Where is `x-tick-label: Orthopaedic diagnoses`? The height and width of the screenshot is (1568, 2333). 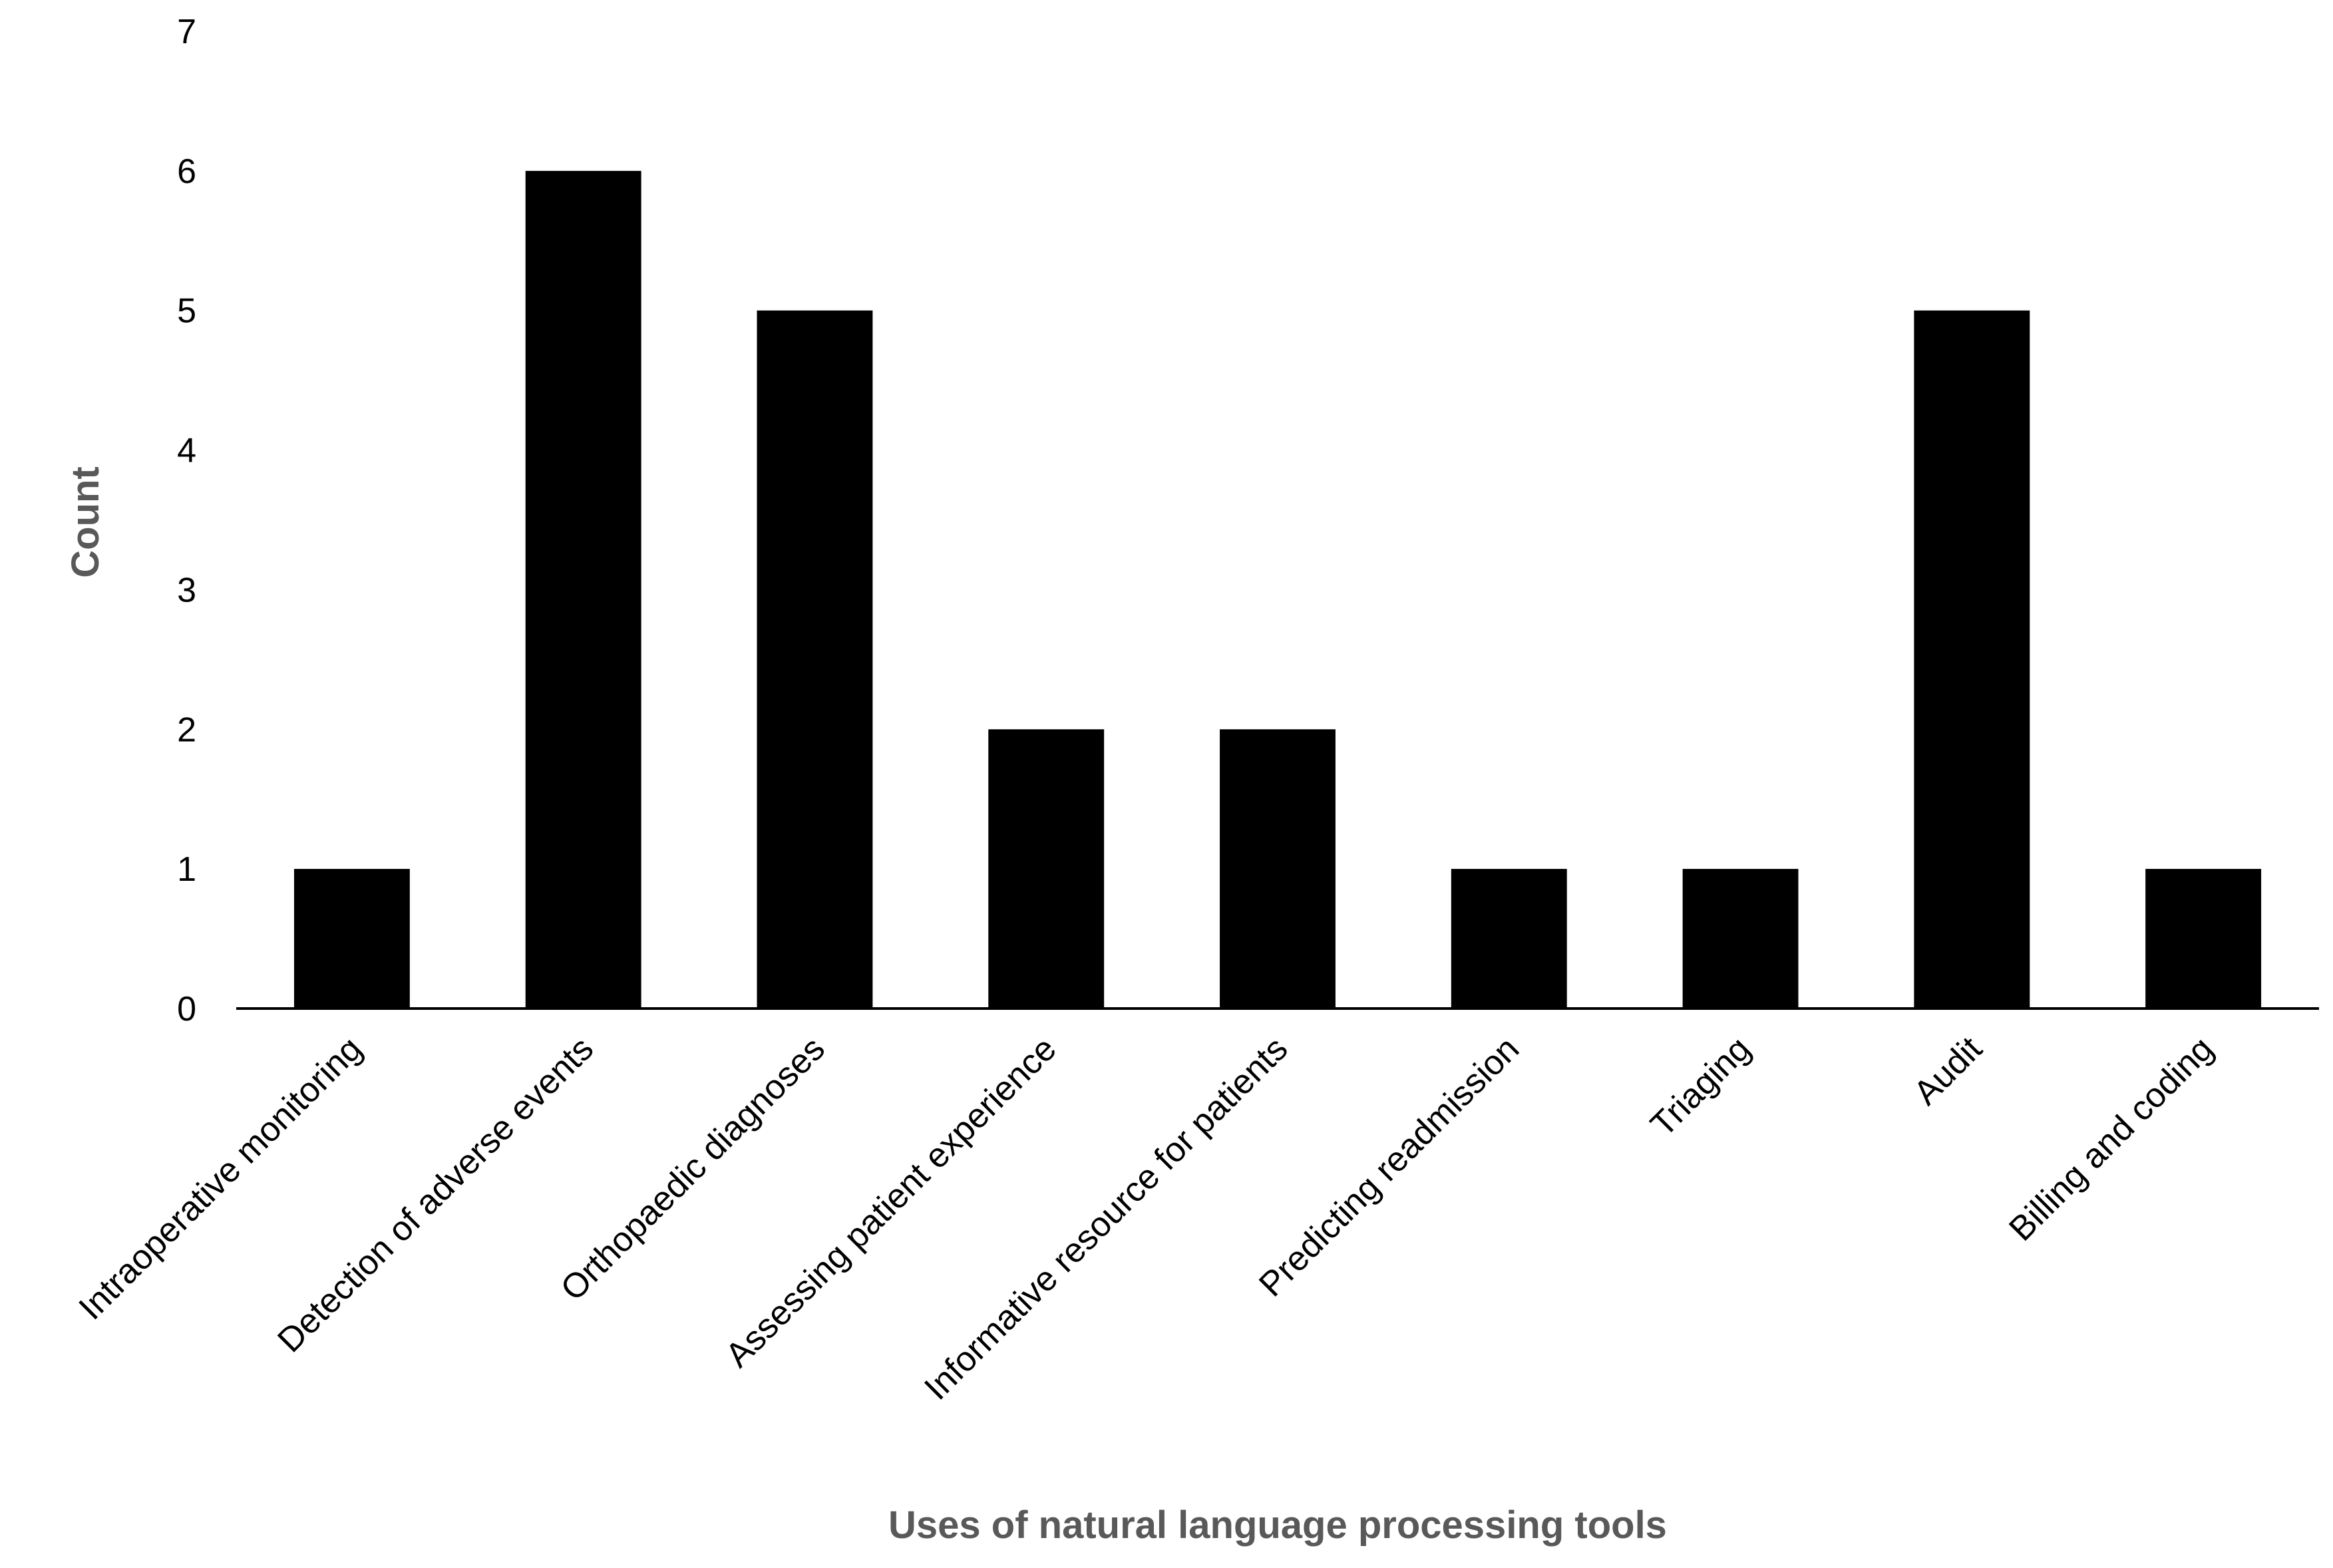 x-tick-label: Orthopaedic diagnoses is located at coordinates (693, 1168).